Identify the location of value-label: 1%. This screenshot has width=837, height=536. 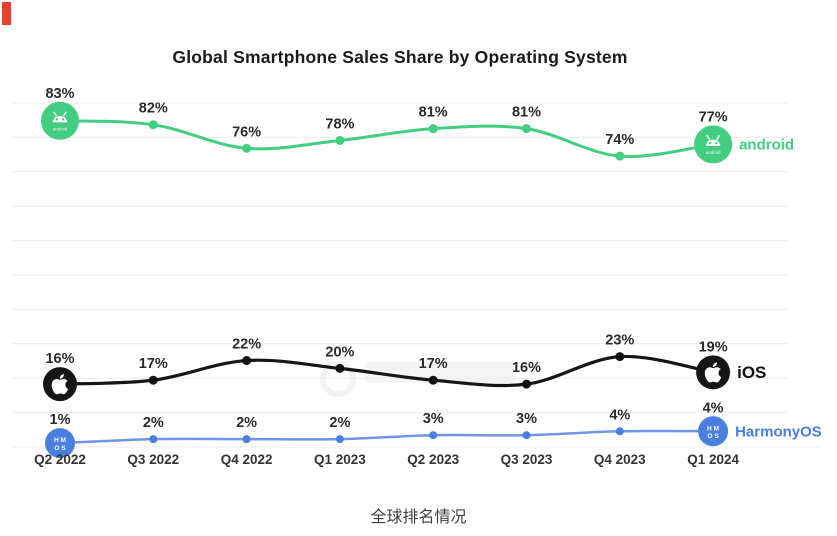
(60, 420).